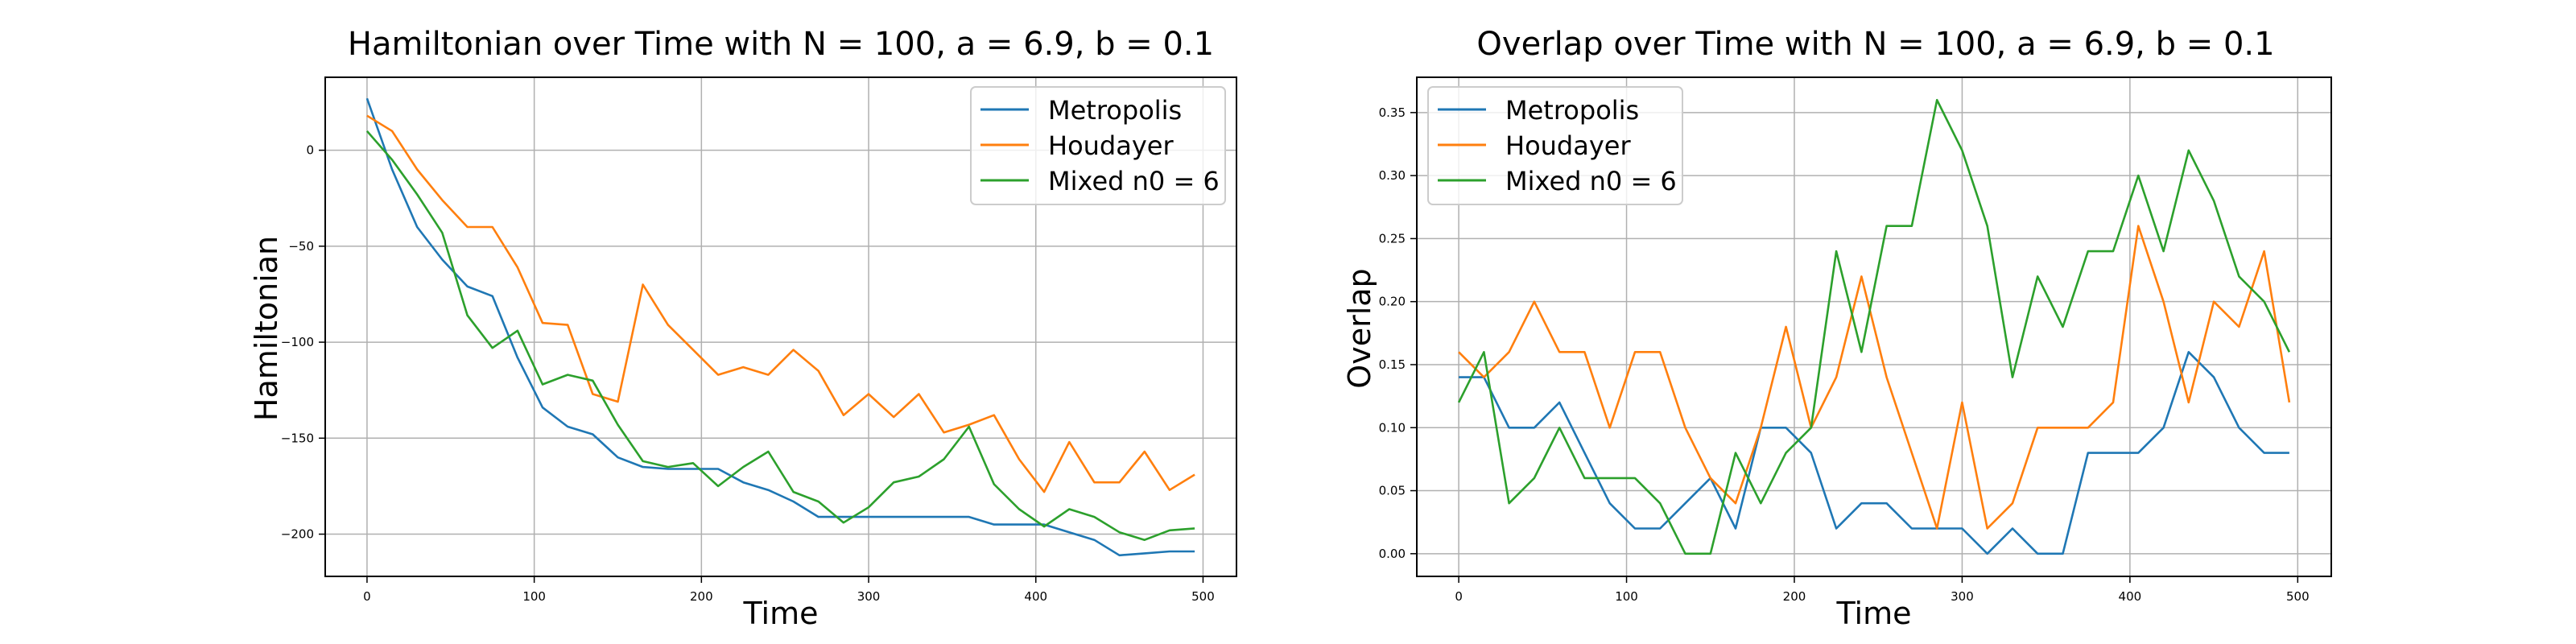  I want to click on overlap-y-tick-label: 0.10, so click(1392, 427).